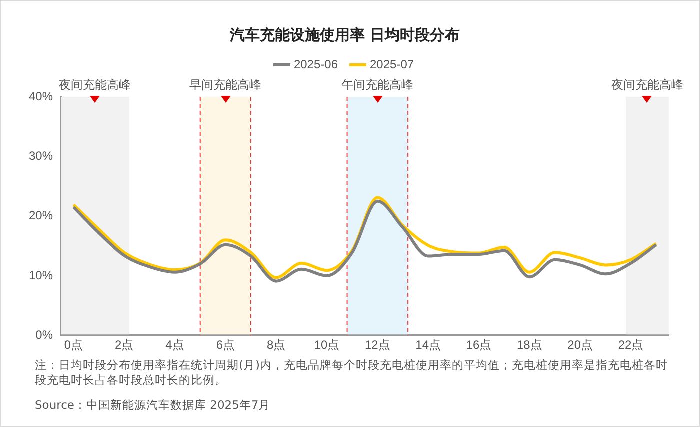  I want to click on x-tick-label: 22点, so click(631, 345).